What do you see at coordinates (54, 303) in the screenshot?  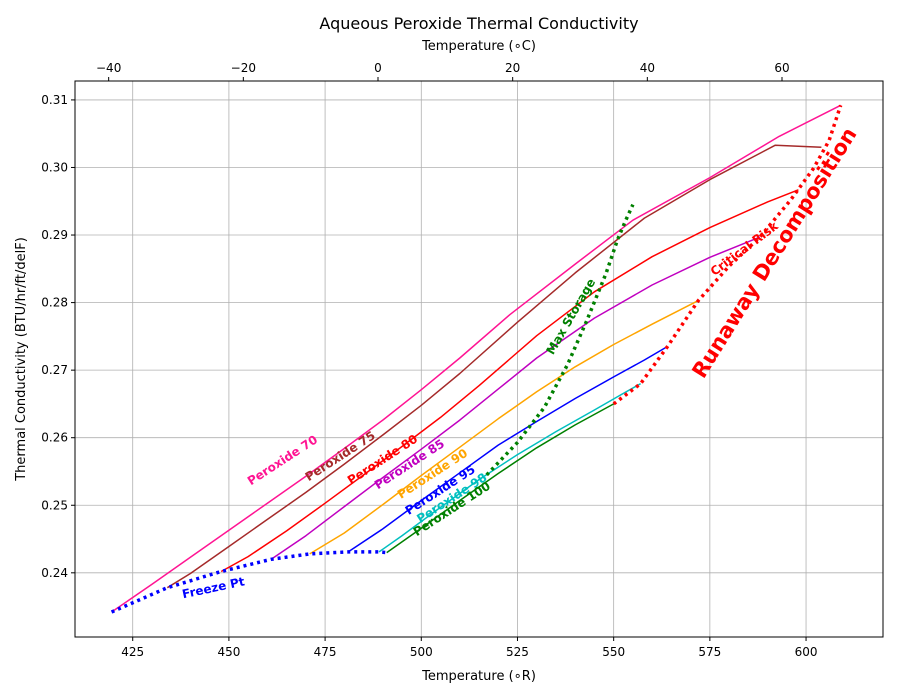 I see `y-tick-label: 0.28` at bounding box center [54, 303].